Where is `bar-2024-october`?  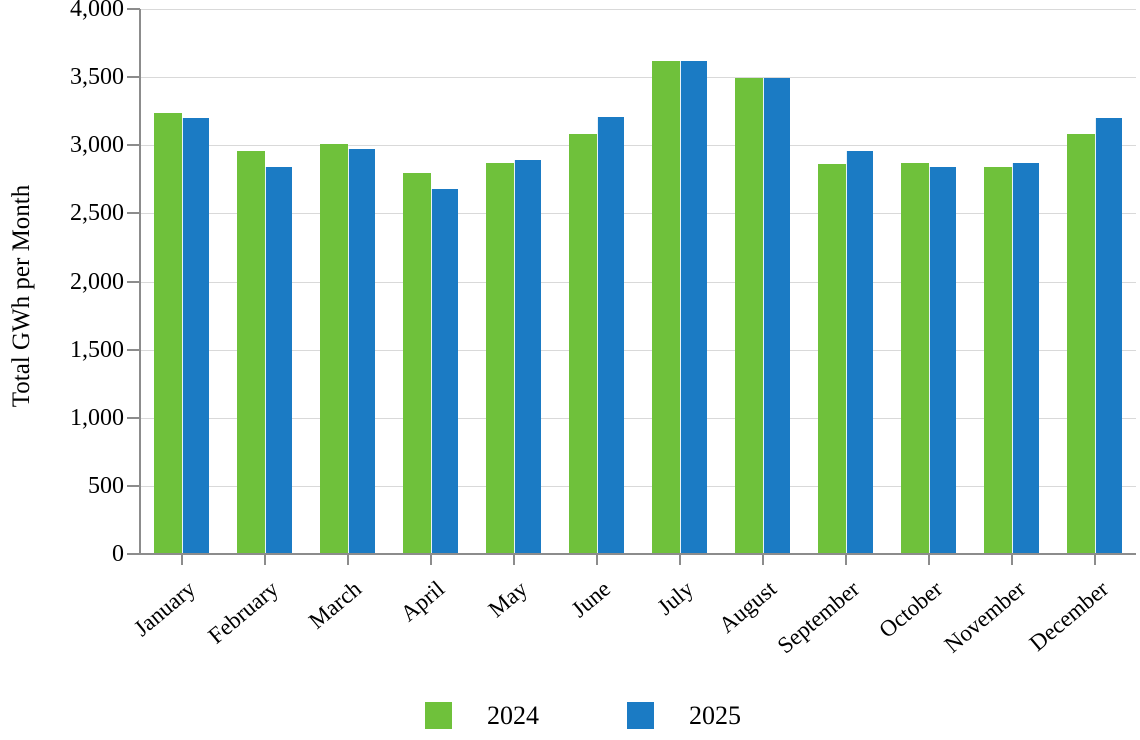
bar-2024-october is located at coordinates (915, 358).